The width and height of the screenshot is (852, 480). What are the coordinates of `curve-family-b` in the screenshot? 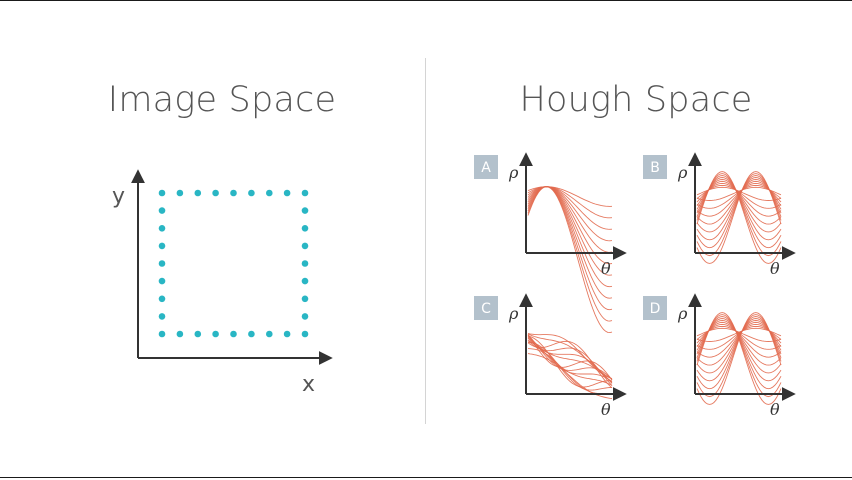 It's located at (739, 217).